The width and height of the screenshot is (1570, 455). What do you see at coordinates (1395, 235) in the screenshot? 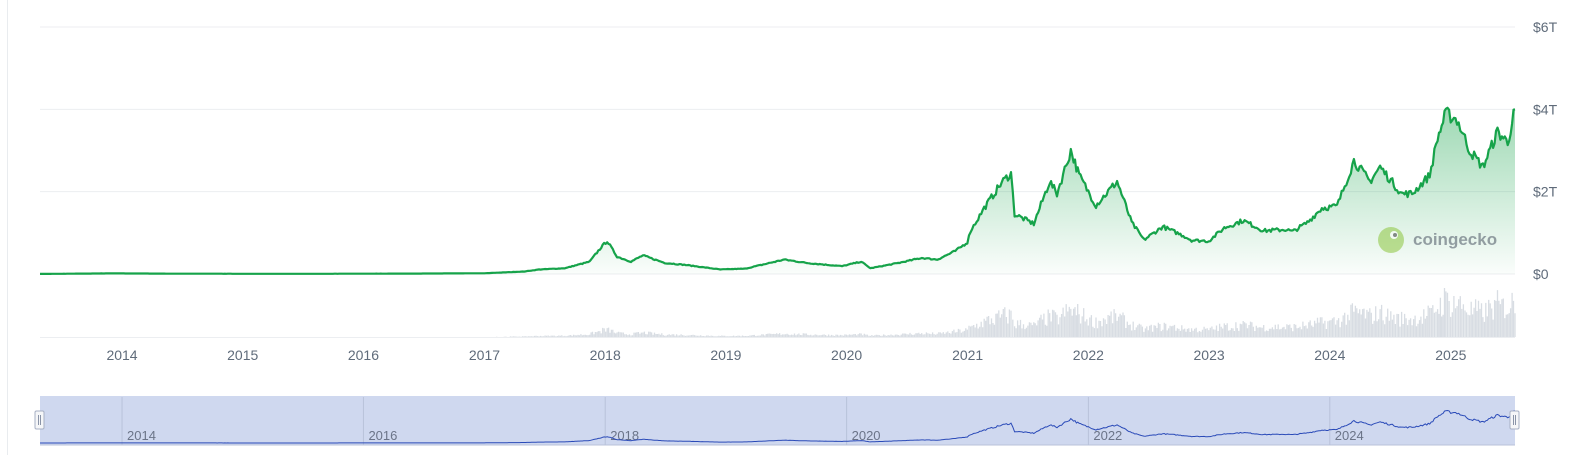
I see `gecko-pupil-icon` at bounding box center [1395, 235].